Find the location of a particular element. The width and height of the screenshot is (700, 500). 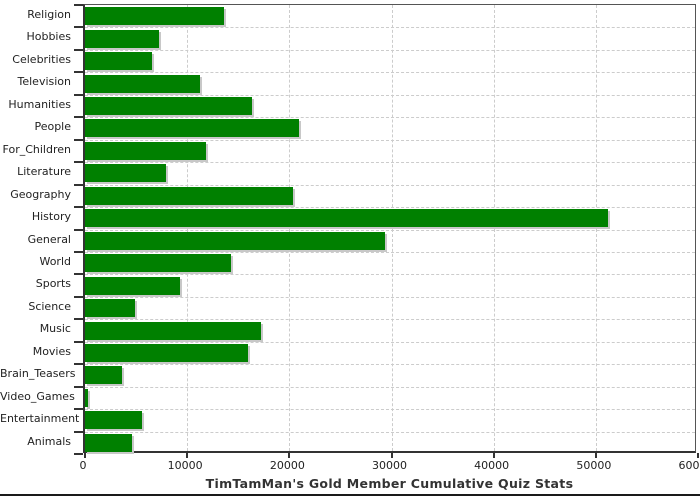

category-label: Television is located at coordinates (44, 82).